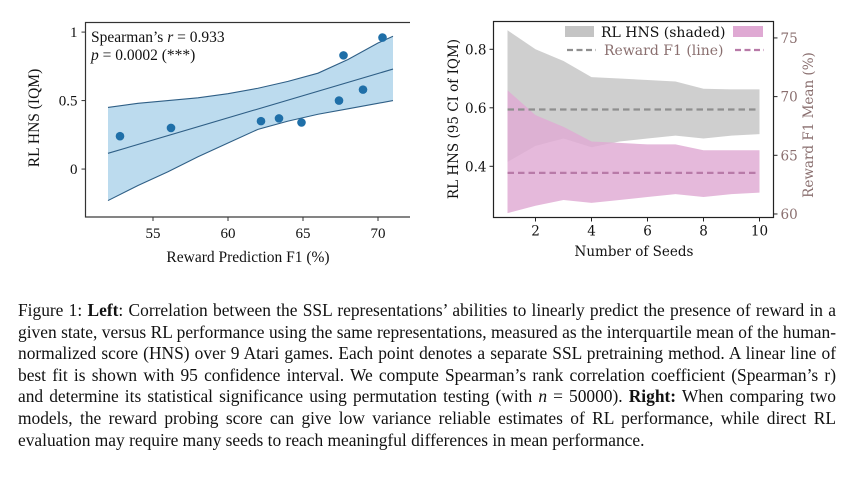 The width and height of the screenshot is (850, 502). Describe the element at coordinates (785, 127) in the screenshot. I see `right-secondary-y-ticks: 60 65 70 75` at that location.